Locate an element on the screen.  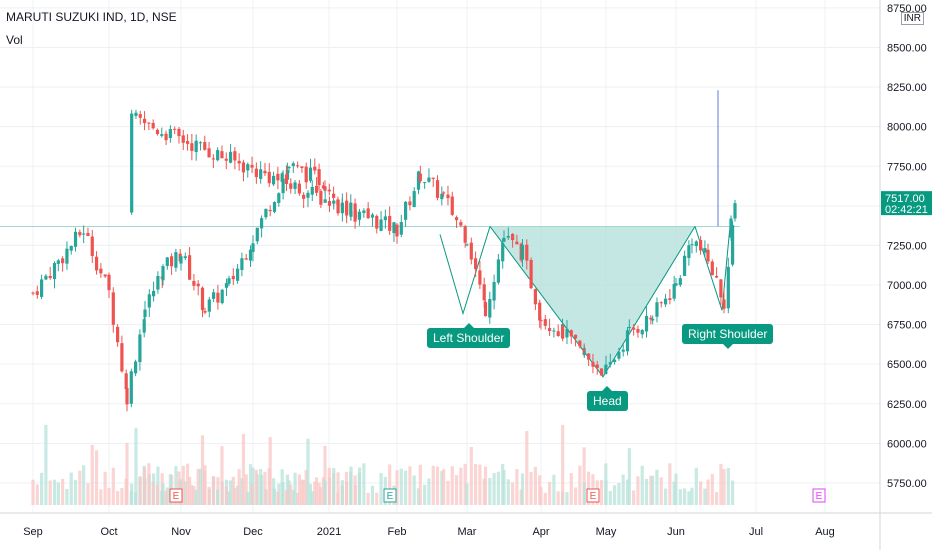
price-tick-label: 6500.00 is located at coordinates (907, 365).